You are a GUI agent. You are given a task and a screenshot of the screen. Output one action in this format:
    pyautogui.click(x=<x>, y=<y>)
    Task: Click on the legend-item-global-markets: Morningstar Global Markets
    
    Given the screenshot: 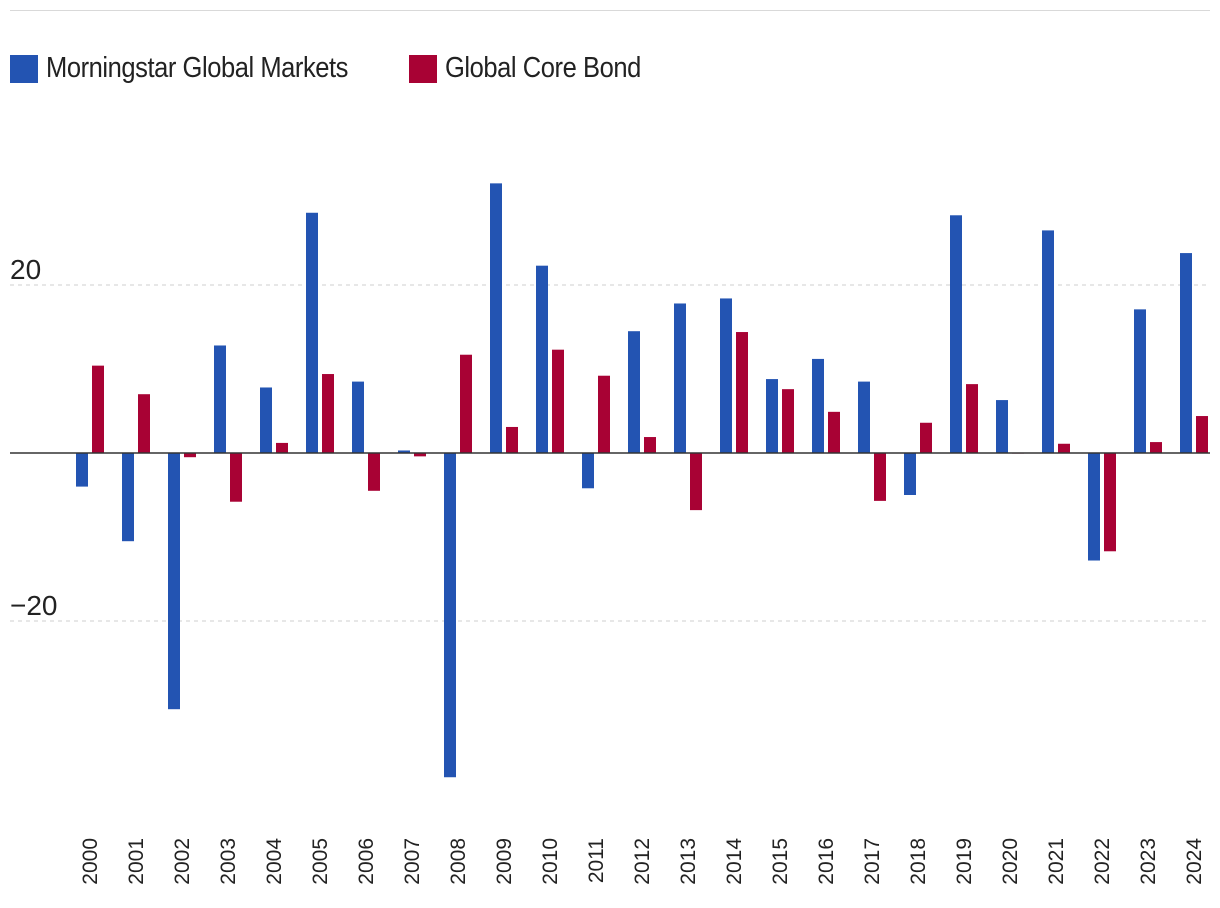 What is the action you would take?
    pyautogui.click(x=199, y=68)
    